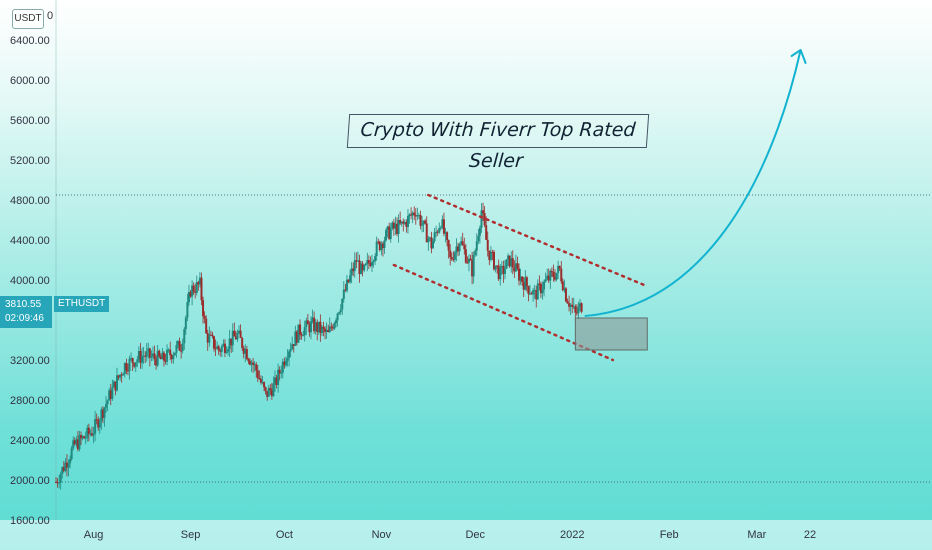 This screenshot has width=932, height=550. I want to click on x-tick-label: Oct, so click(284, 535).